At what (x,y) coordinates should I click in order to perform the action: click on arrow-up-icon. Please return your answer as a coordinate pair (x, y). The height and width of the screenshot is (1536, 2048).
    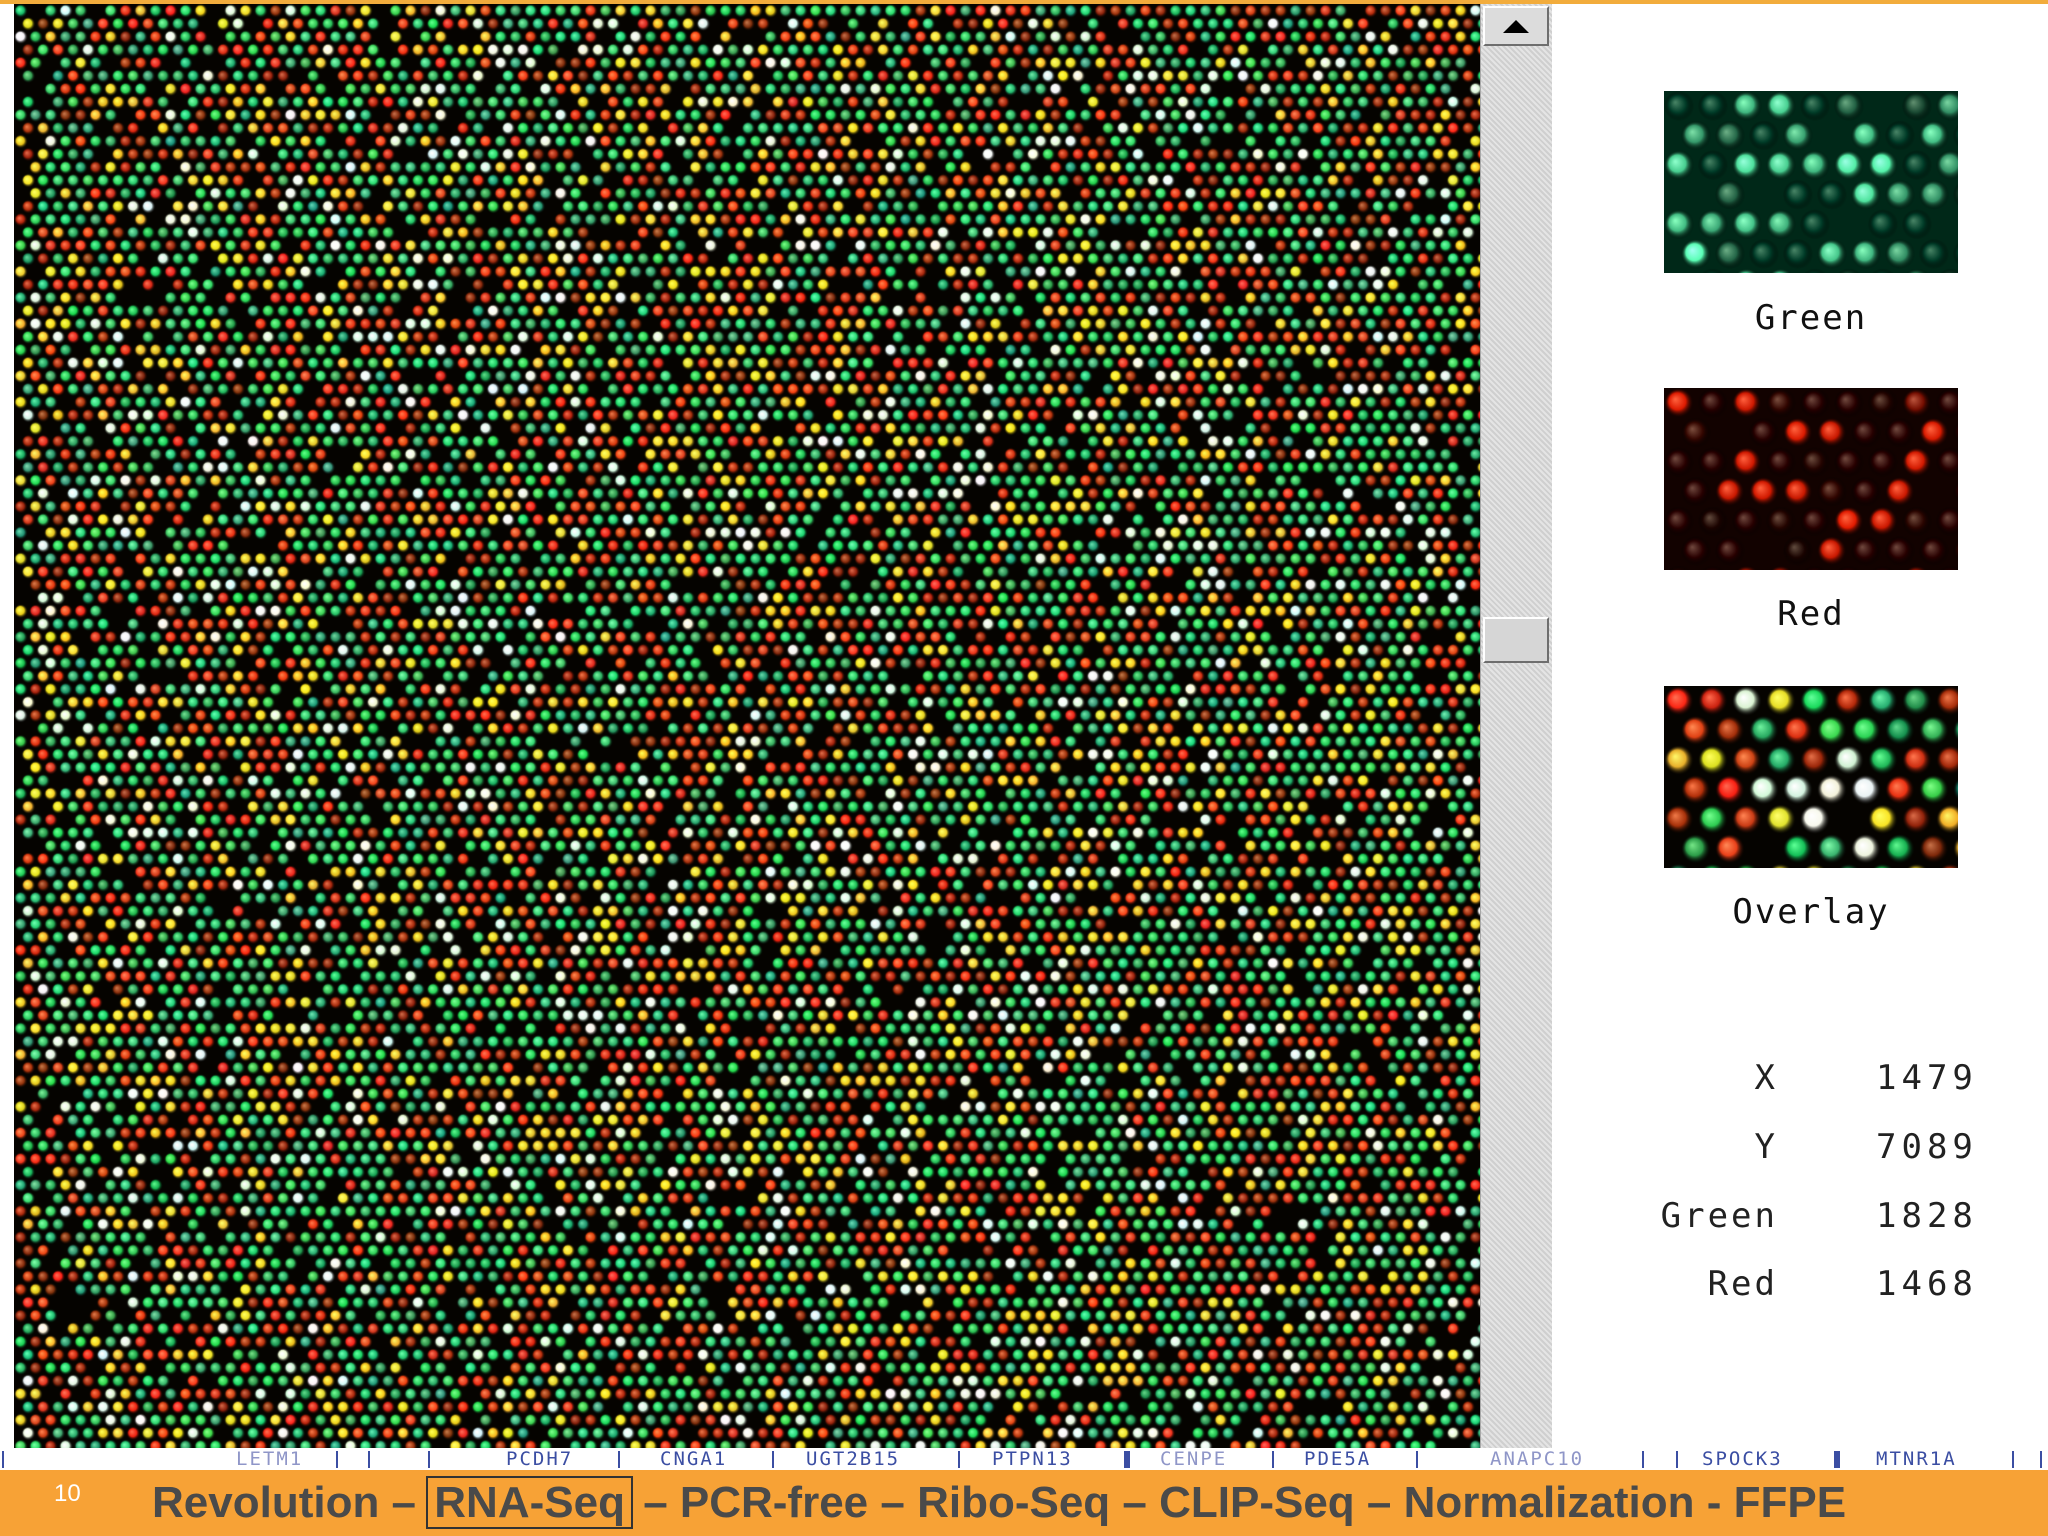
    Looking at the image, I should click on (1516, 26).